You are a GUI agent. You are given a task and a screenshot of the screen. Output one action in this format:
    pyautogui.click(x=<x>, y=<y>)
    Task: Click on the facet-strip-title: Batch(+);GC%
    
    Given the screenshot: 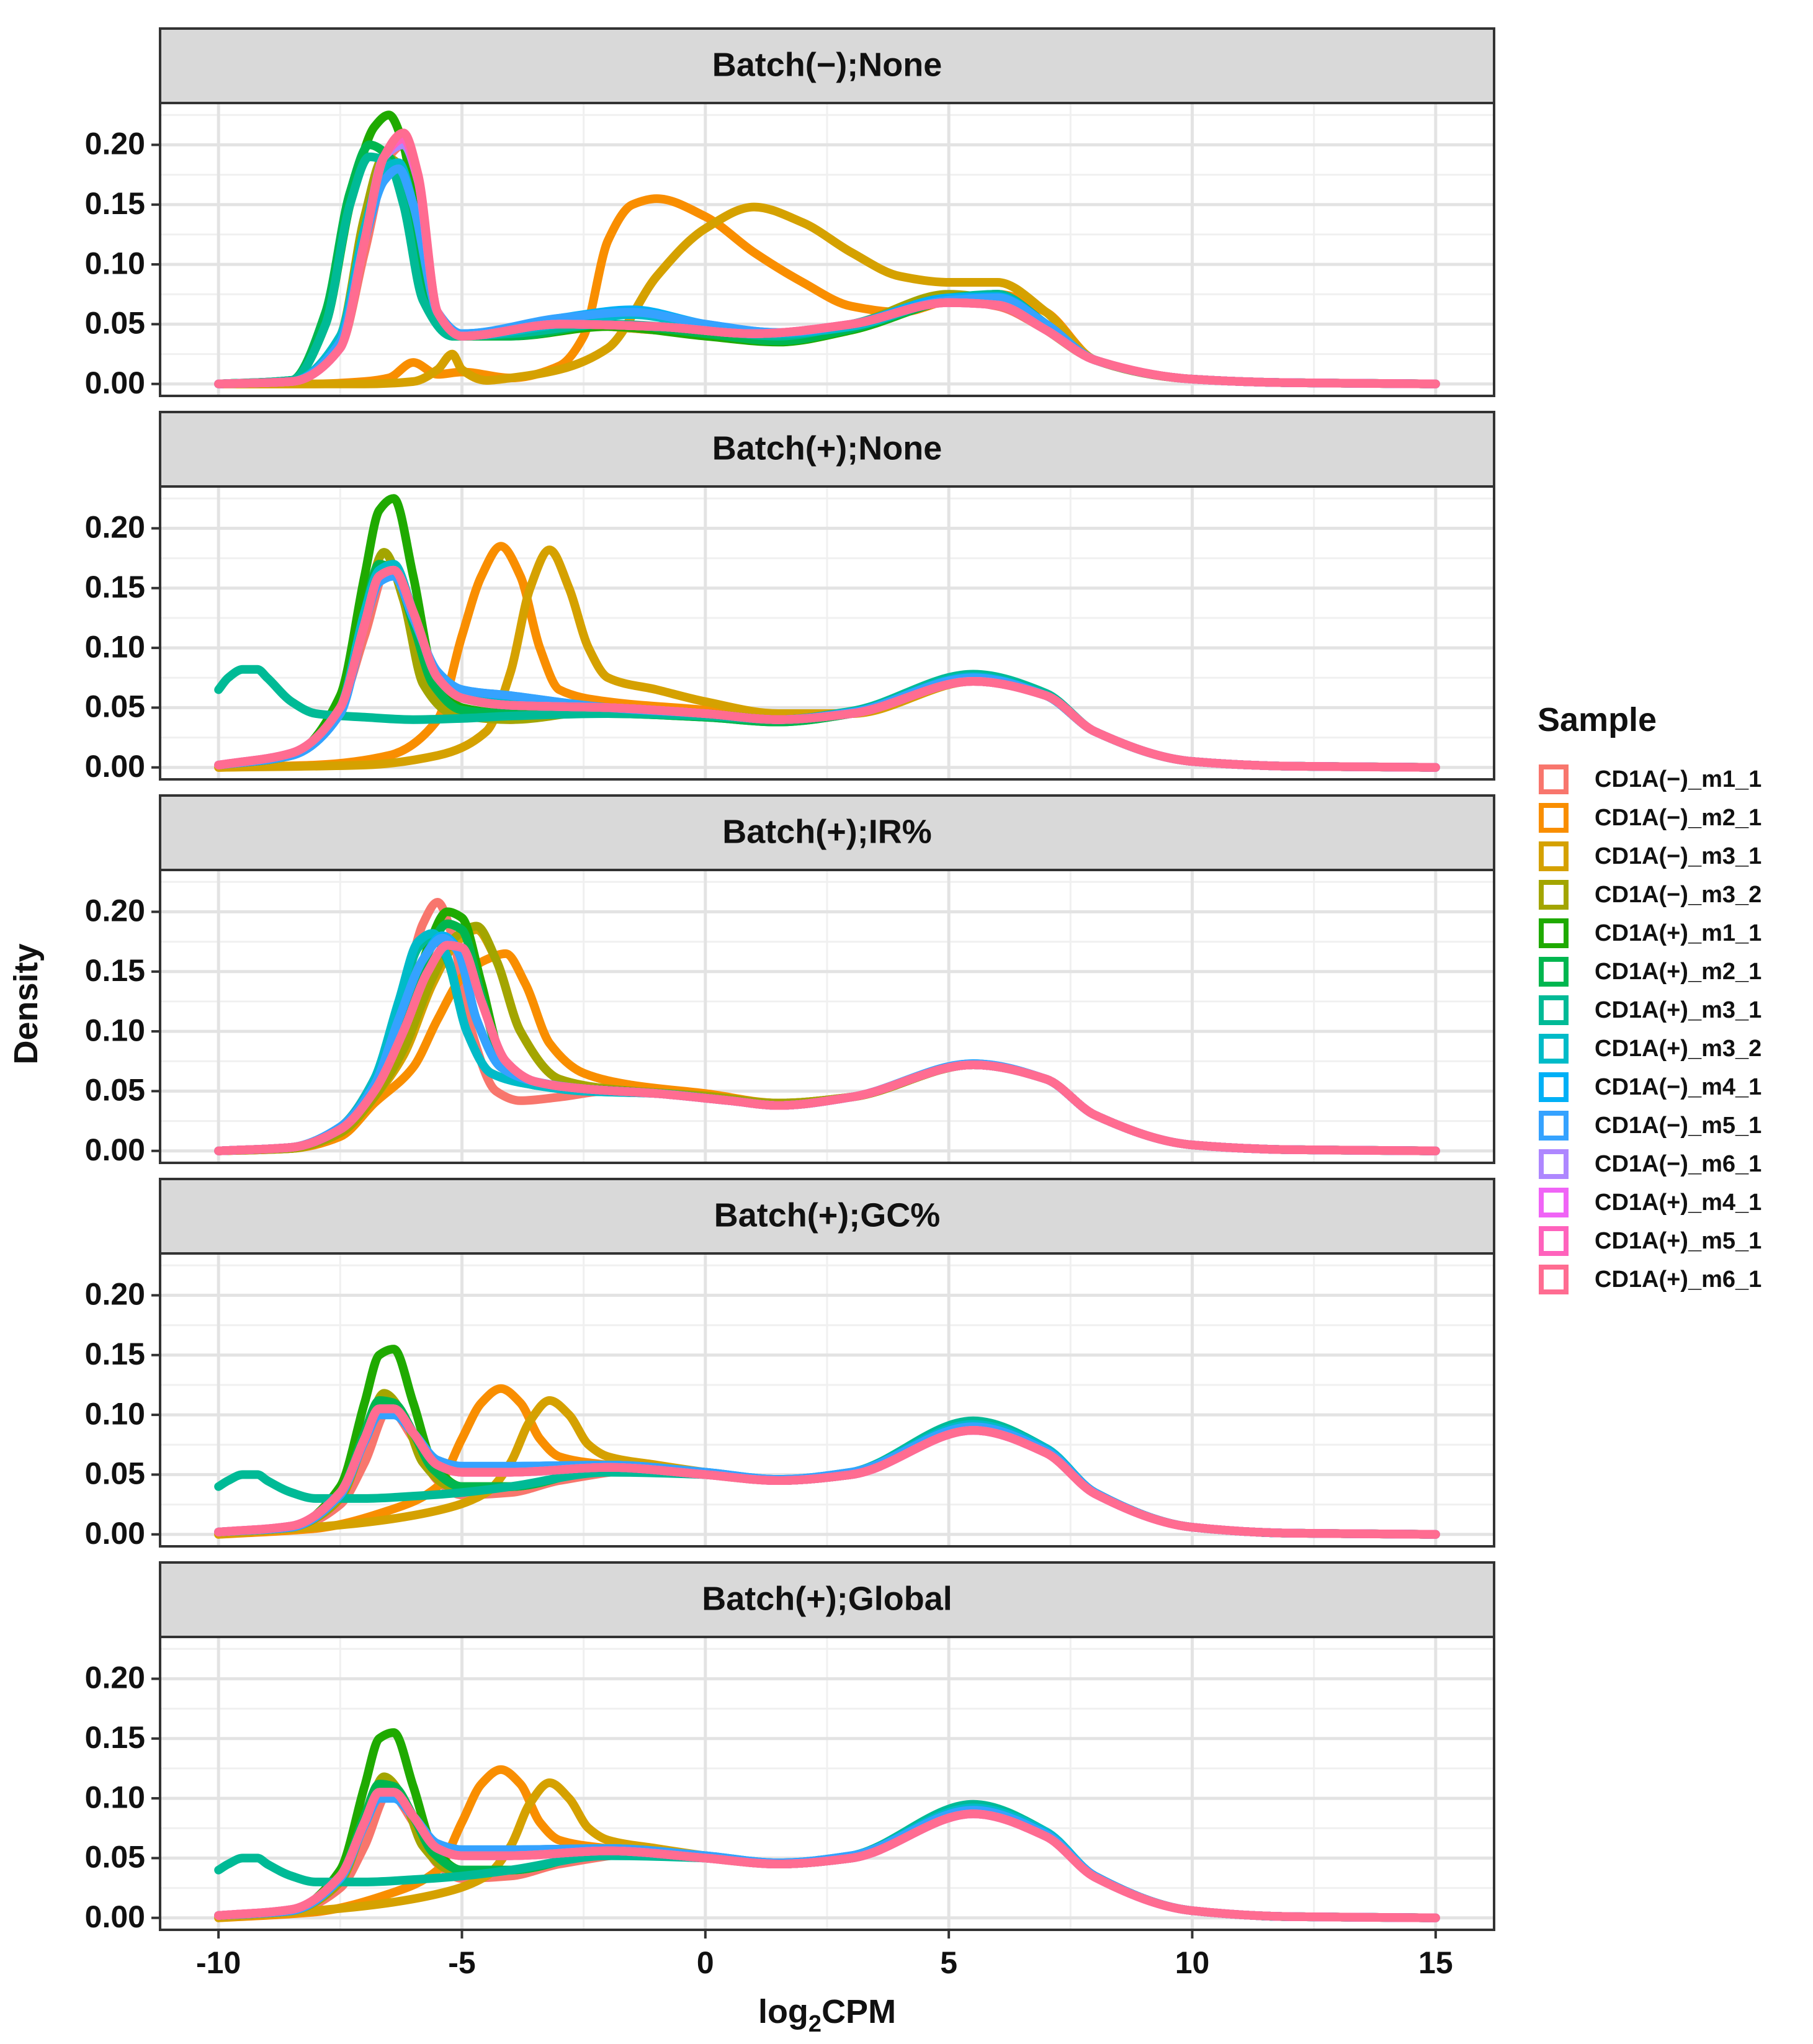 What is the action you would take?
    pyautogui.click(x=827, y=1215)
    